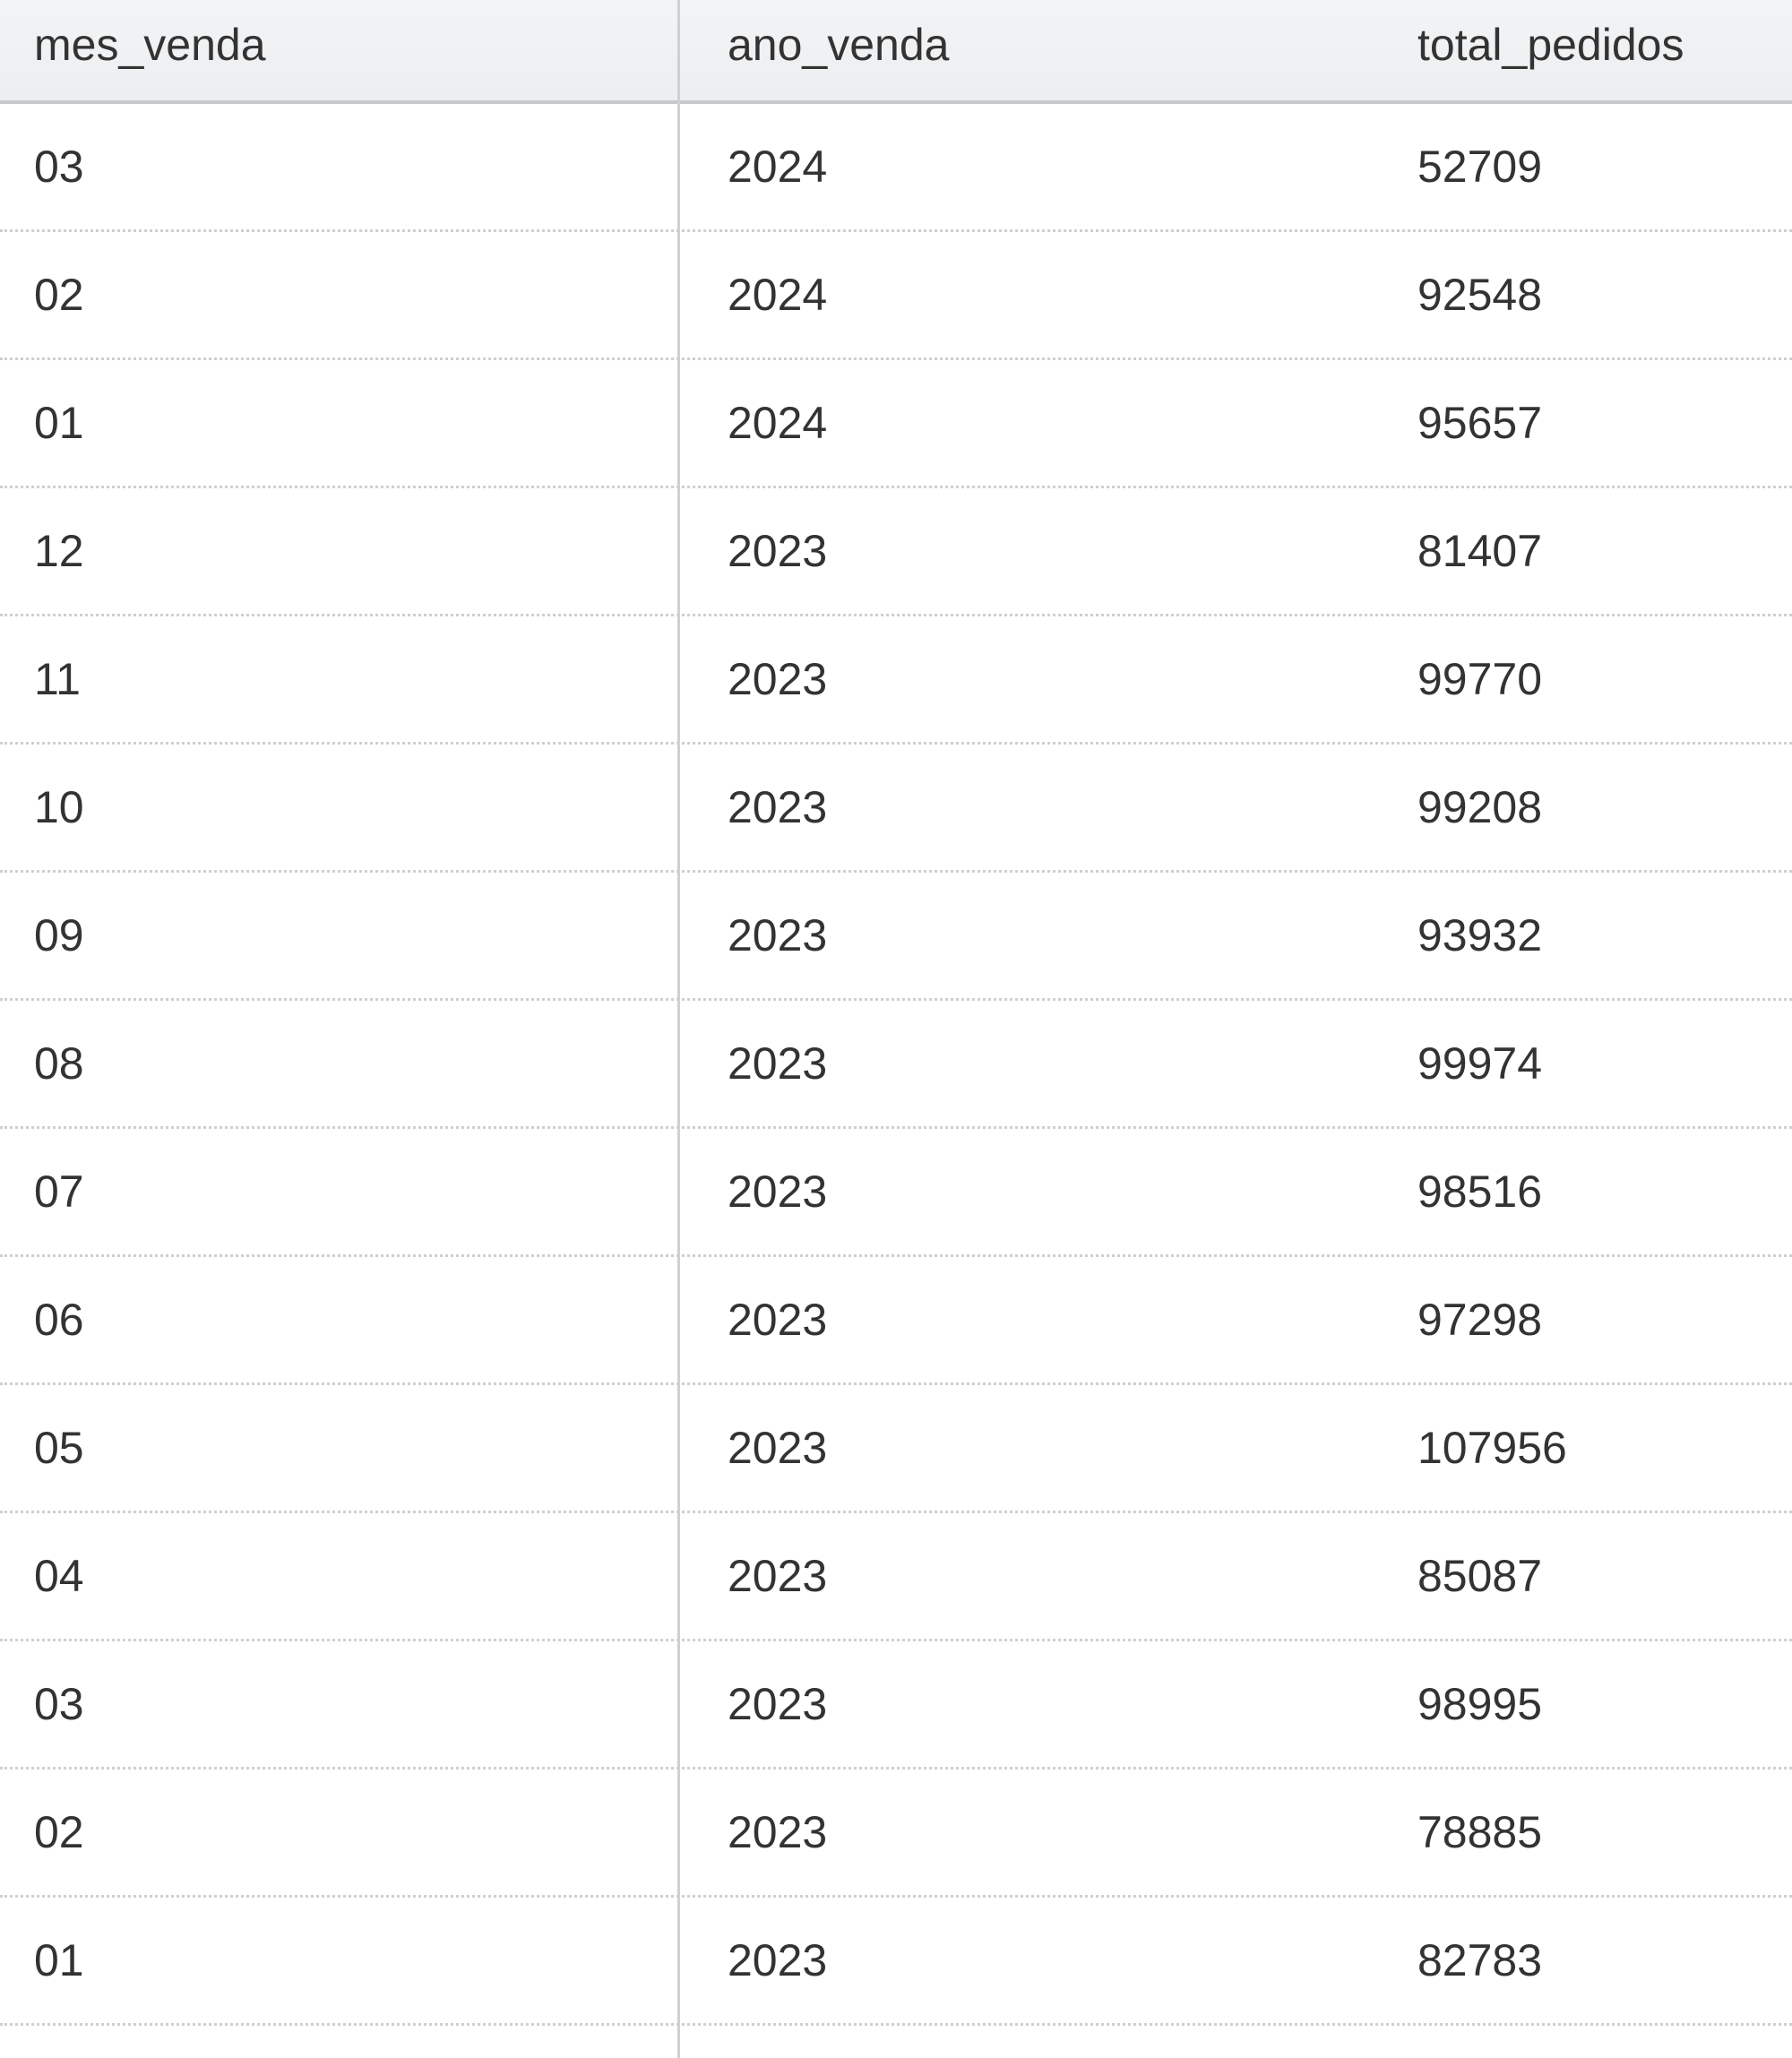  I want to click on grid-header: mes_venda ano_venda total_pedidos, so click(896, 52).